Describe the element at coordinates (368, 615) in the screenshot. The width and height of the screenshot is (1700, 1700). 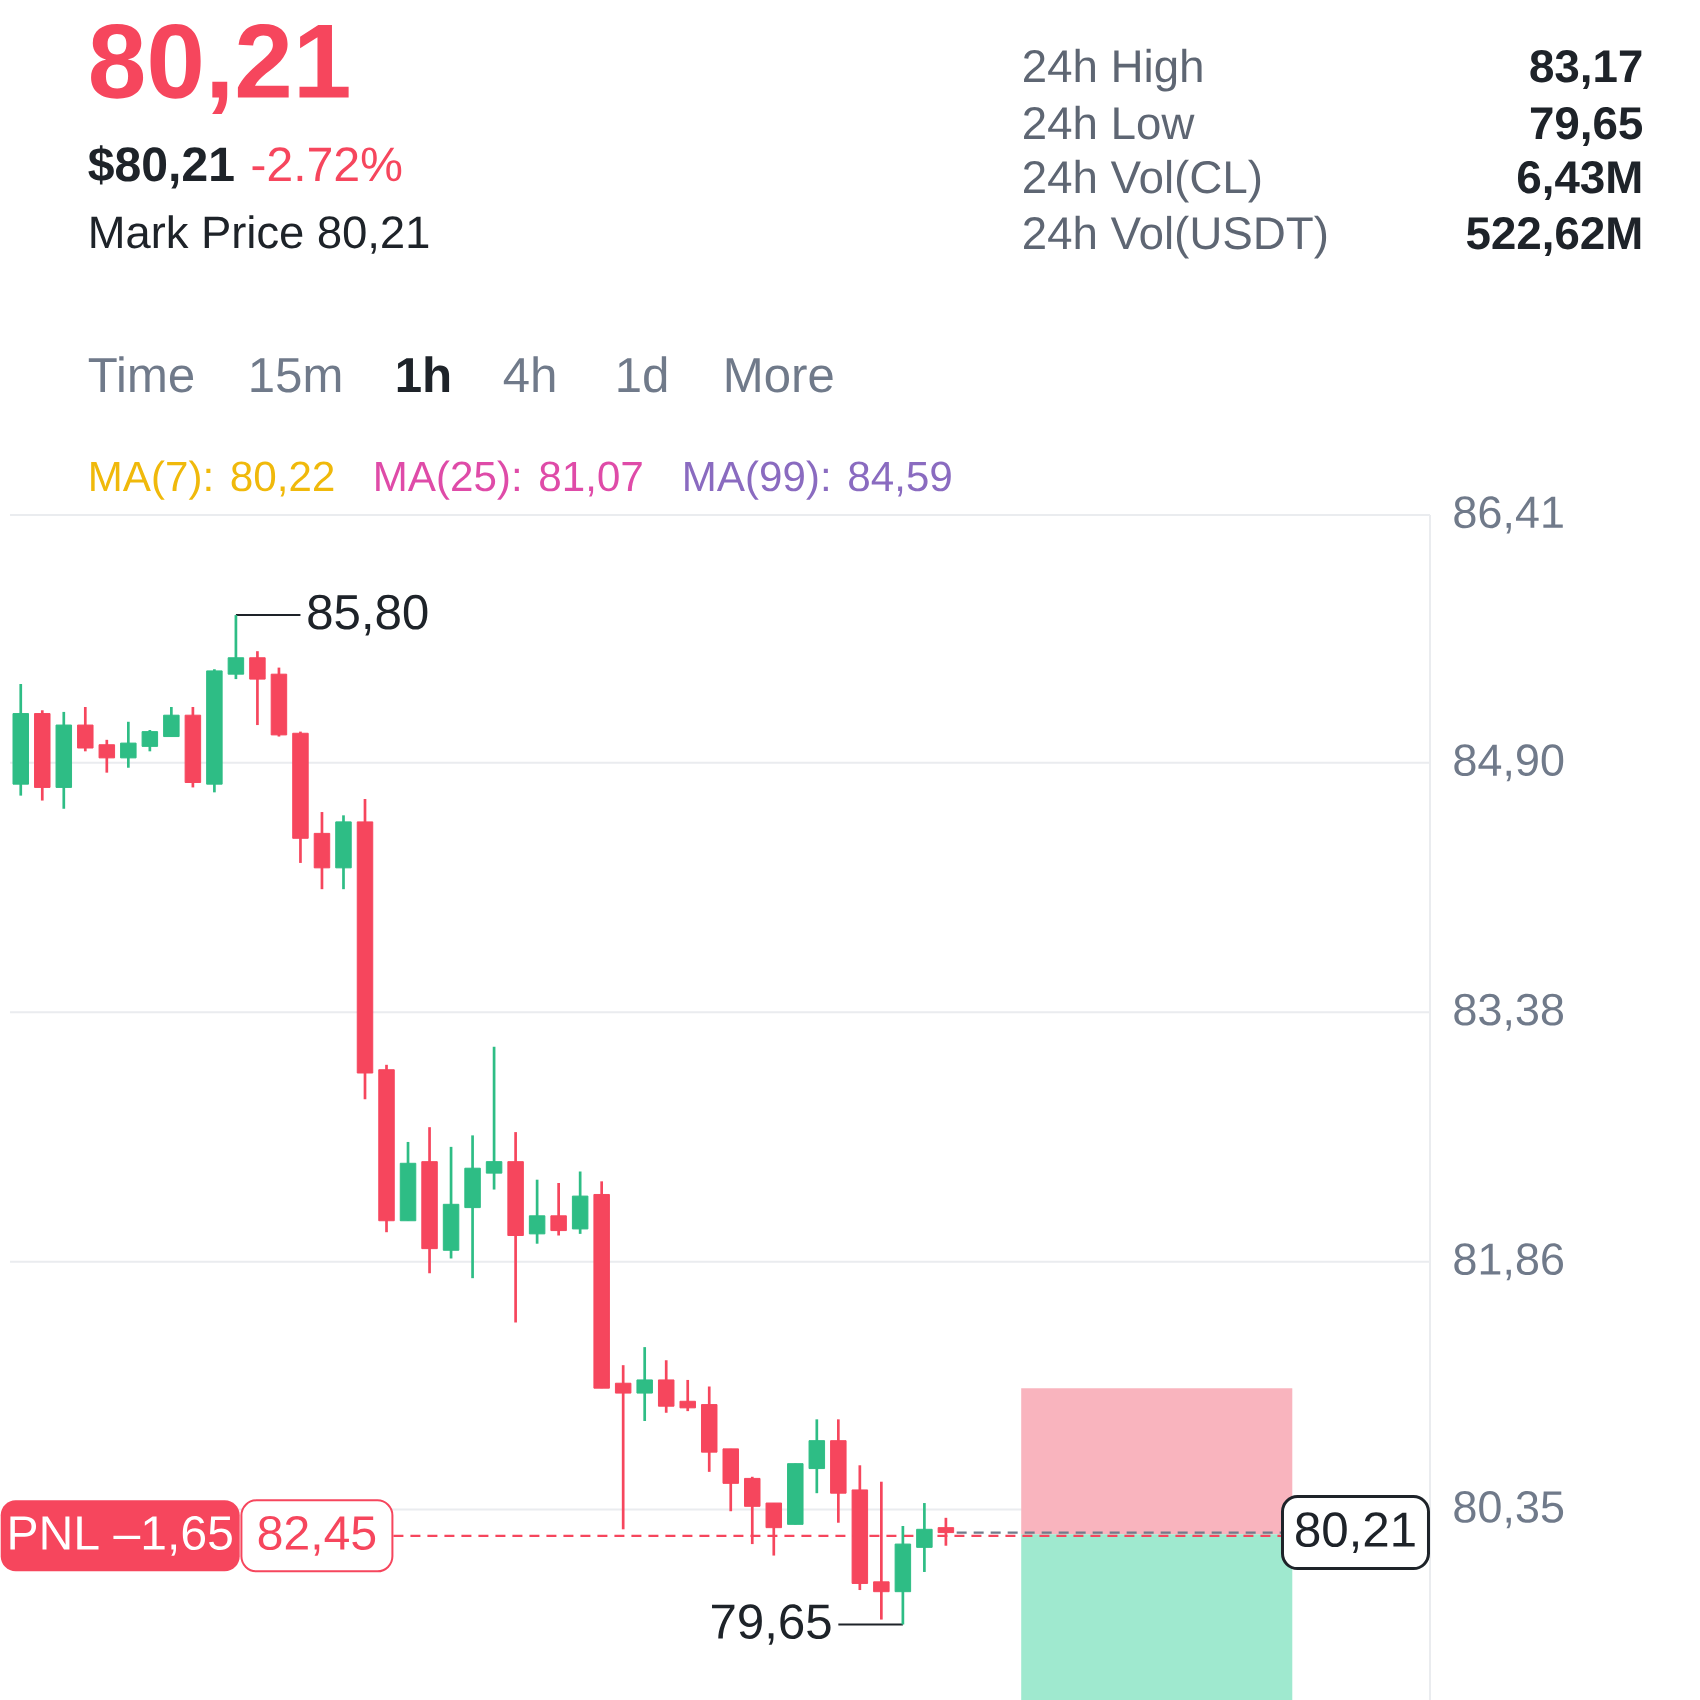
I see `annotation: 85,80` at that location.